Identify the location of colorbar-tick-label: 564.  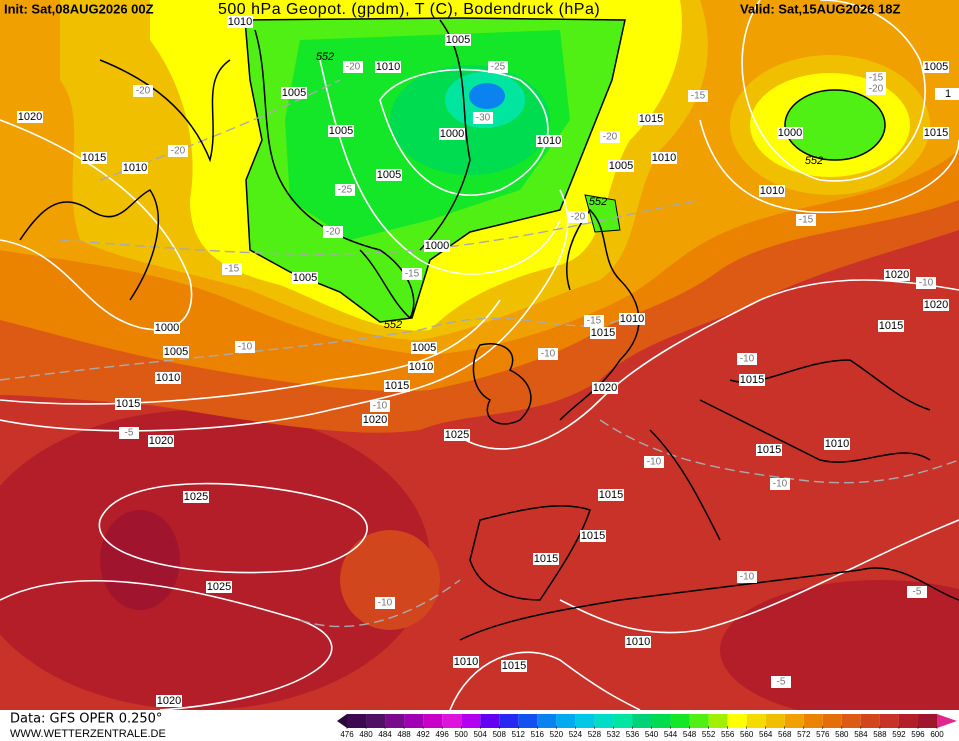
(766, 734).